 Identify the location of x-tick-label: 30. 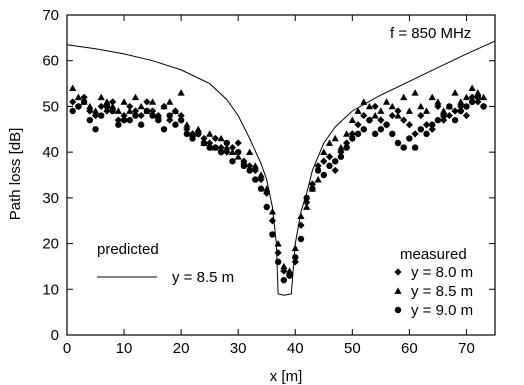
(238, 348).